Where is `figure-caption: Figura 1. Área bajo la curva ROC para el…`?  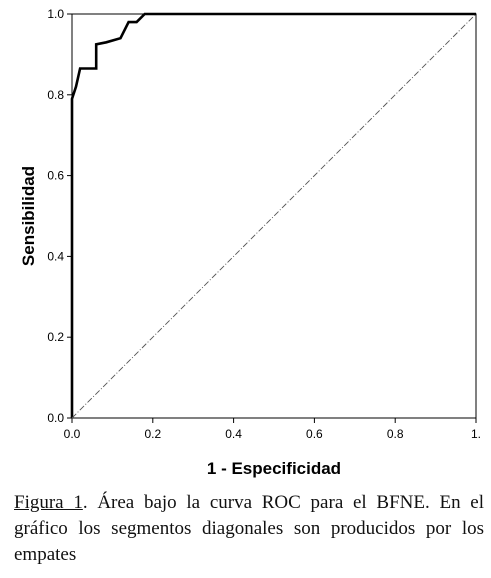
figure-caption: Figura 1. Área bajo la curva ROC para el… is located at coordinates (249, 529).